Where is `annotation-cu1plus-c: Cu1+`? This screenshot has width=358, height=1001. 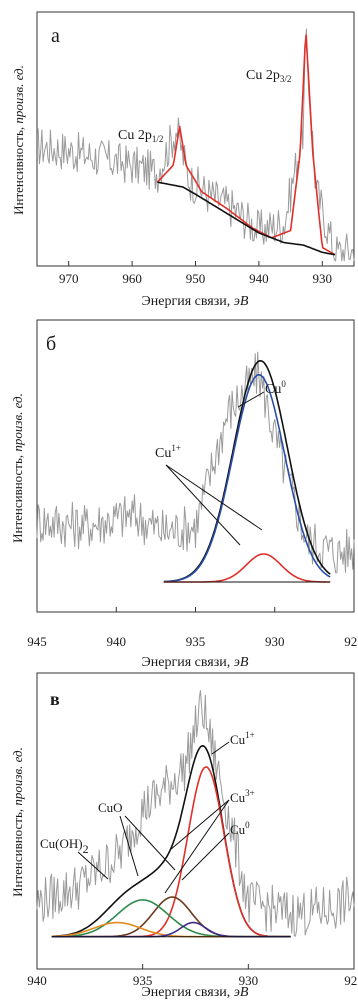
annotation-cu1plus-c: Cu1+ is located at coordinates (242, 738).